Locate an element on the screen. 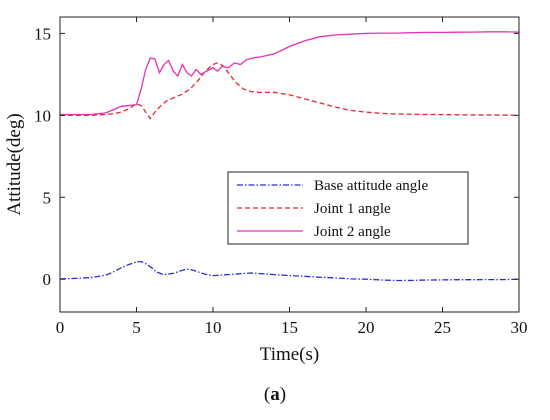 The width and height of the screenshot is (550, 420). caption-letter: a is located at coordinates (275, 394).